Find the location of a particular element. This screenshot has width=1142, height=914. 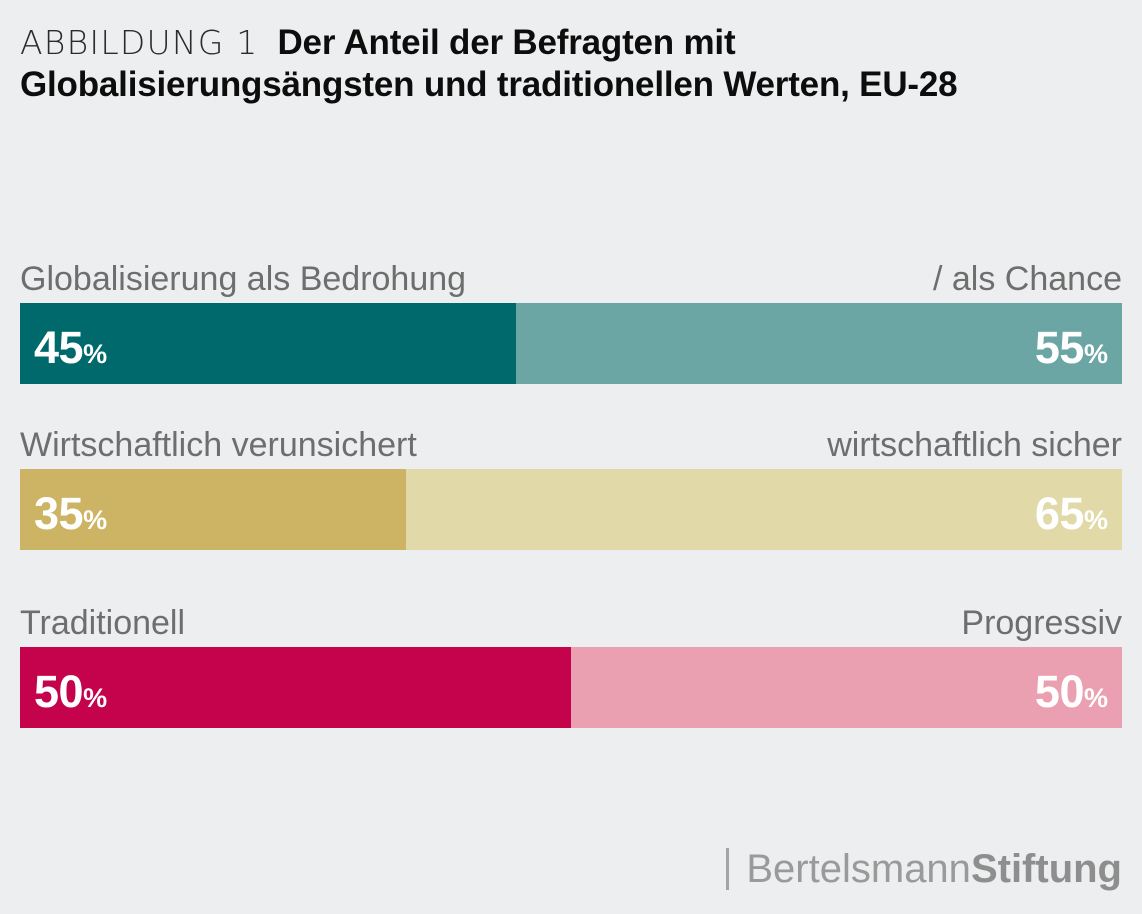

bar-value-sicher: 65% is located at coordinates (1071, 513).